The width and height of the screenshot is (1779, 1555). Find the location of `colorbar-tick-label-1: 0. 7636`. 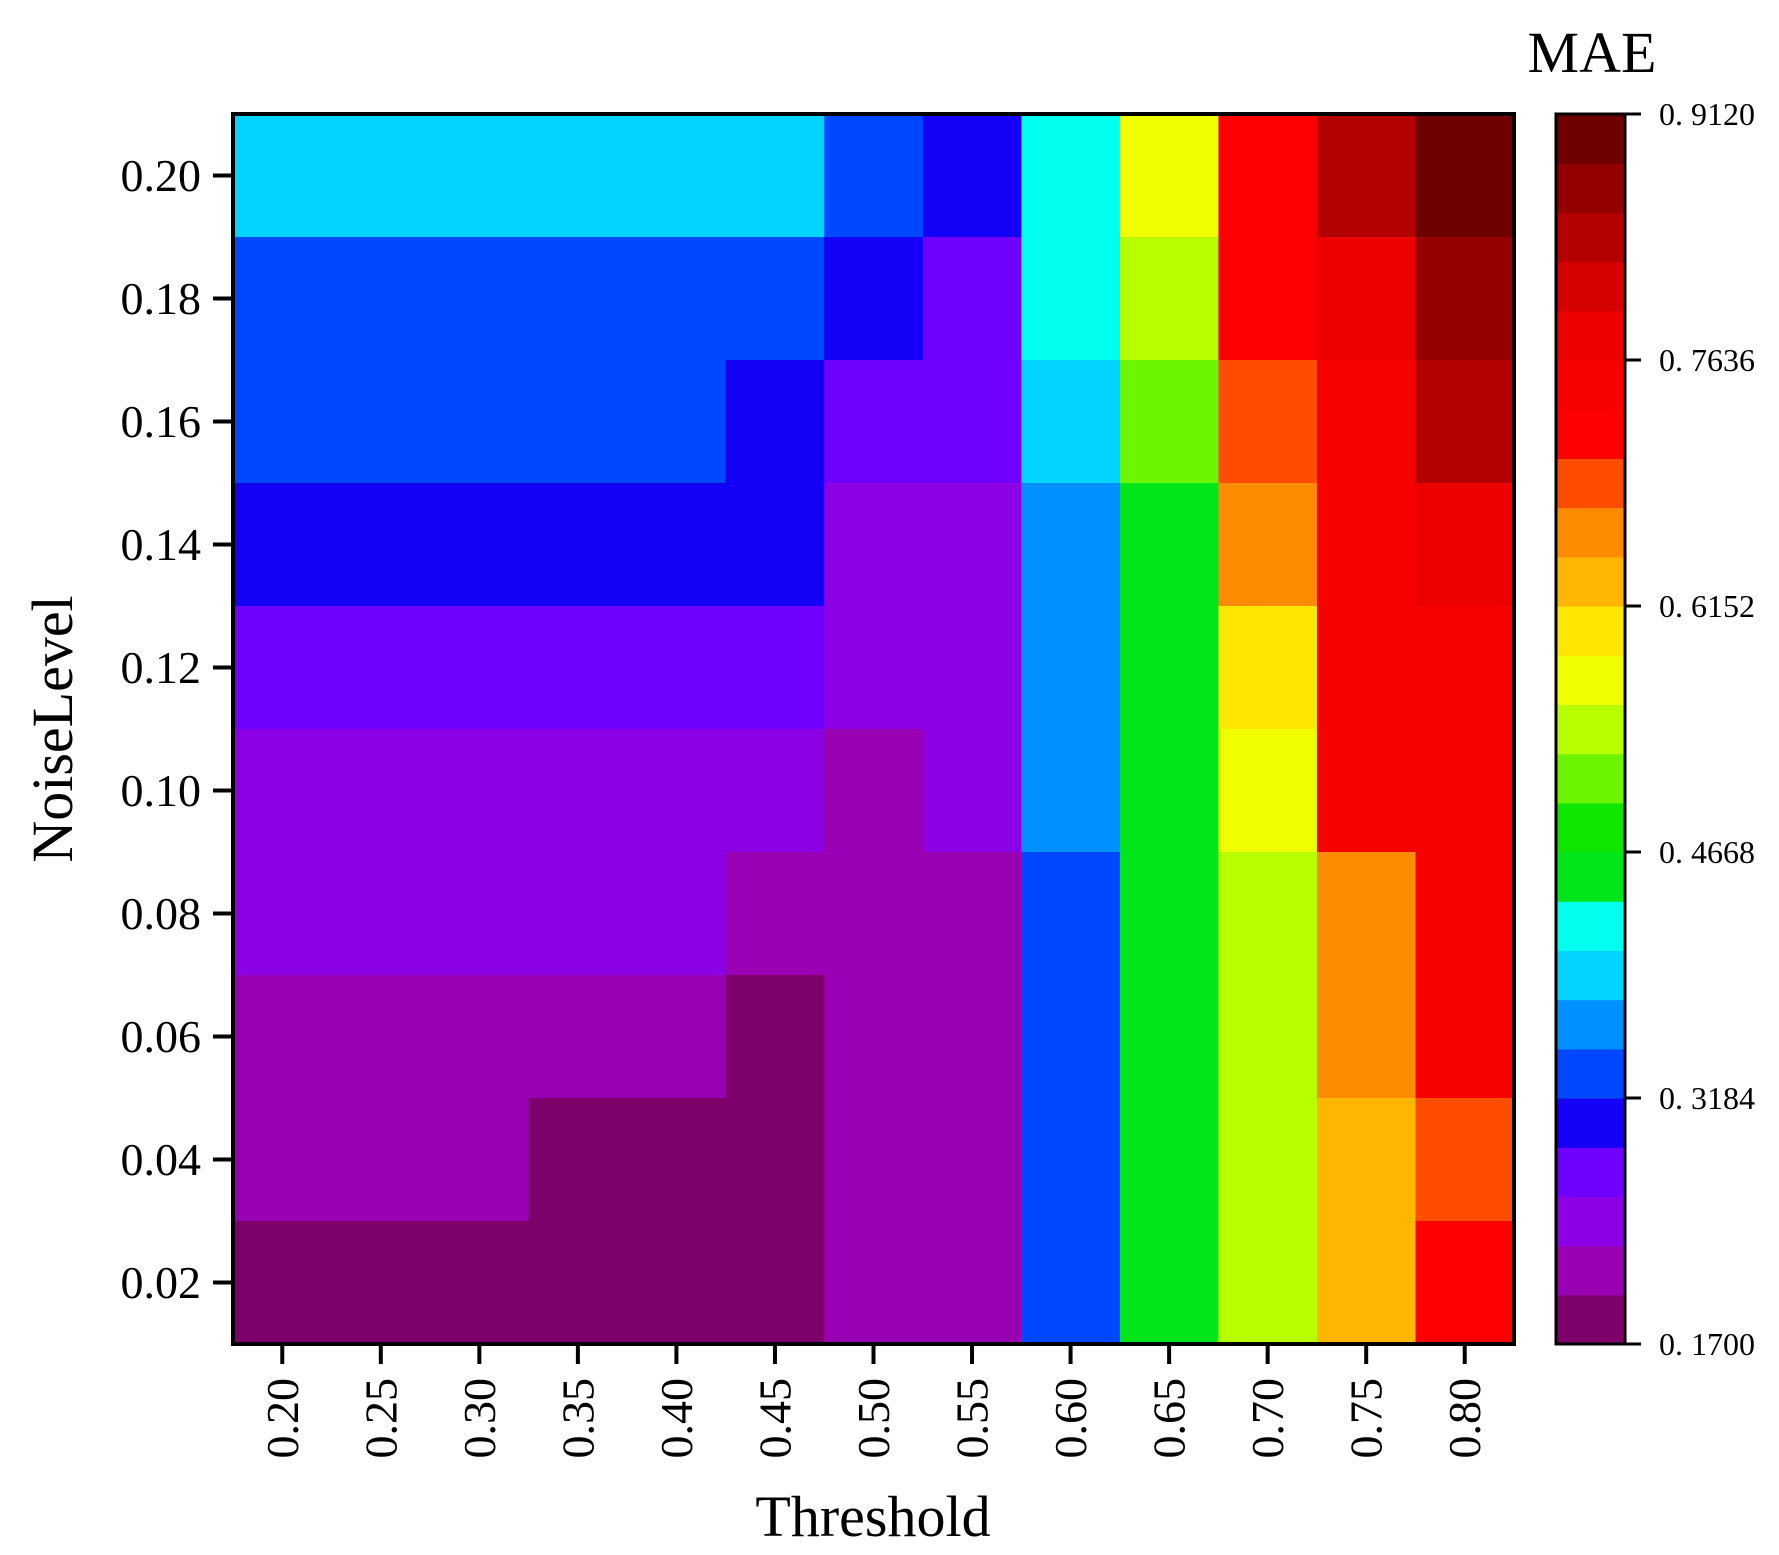

colorbar-tick-label-1: 0. 7636 is located at coordinates (1707, 360).